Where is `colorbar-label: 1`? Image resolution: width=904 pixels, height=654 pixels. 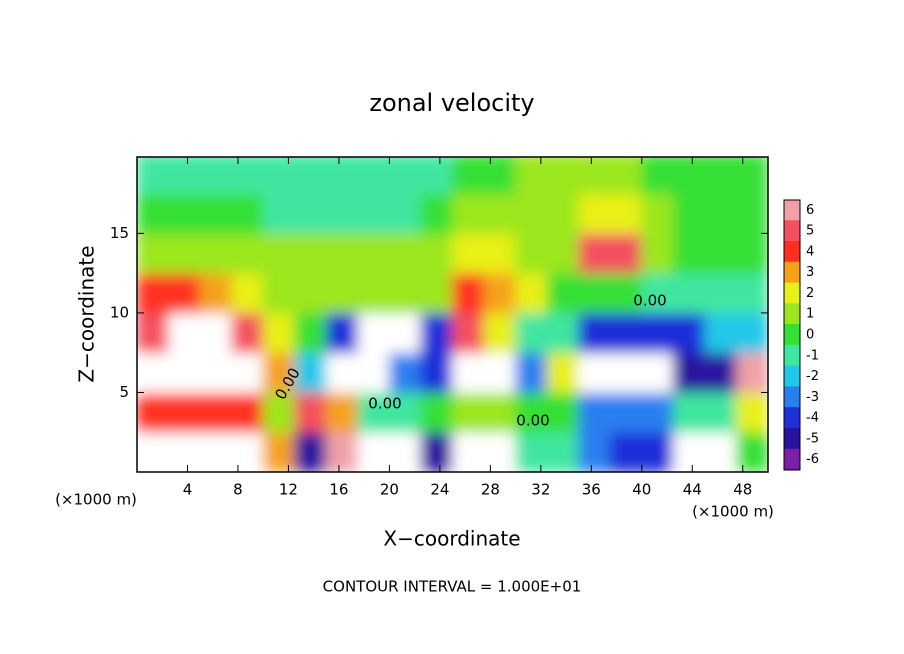
colorbar-label: 1 is located at coordinates (810, 314).